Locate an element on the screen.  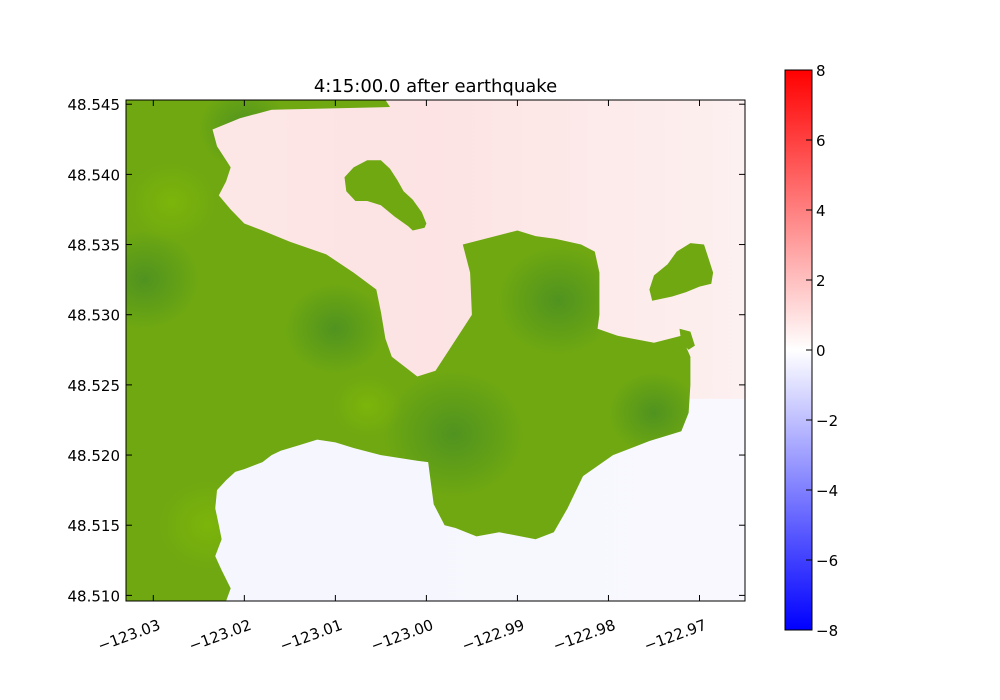
y-tick-label: 48.535 is located at coordinates (94, 246).